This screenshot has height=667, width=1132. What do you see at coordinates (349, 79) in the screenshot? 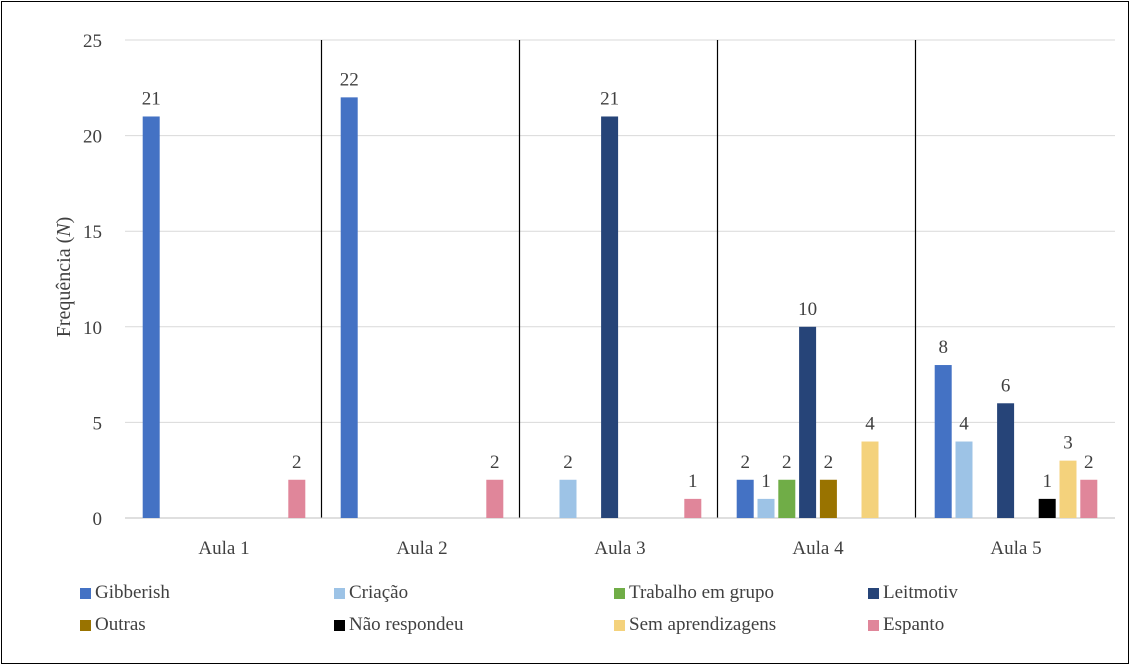
I see `data-label: 22` at bounding box center [349, 79].